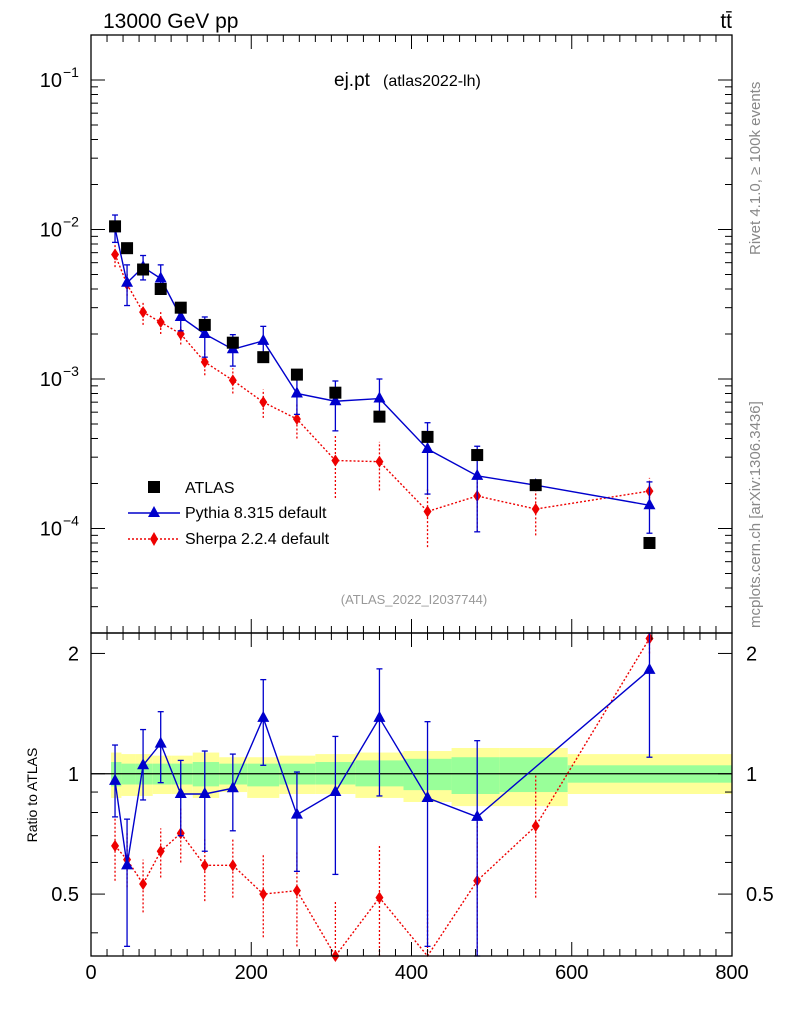 The height and width of the screenshot is (1024, 786). I want to click on main-subtitle-text: (atlas2022-lh), so click(432, 81).